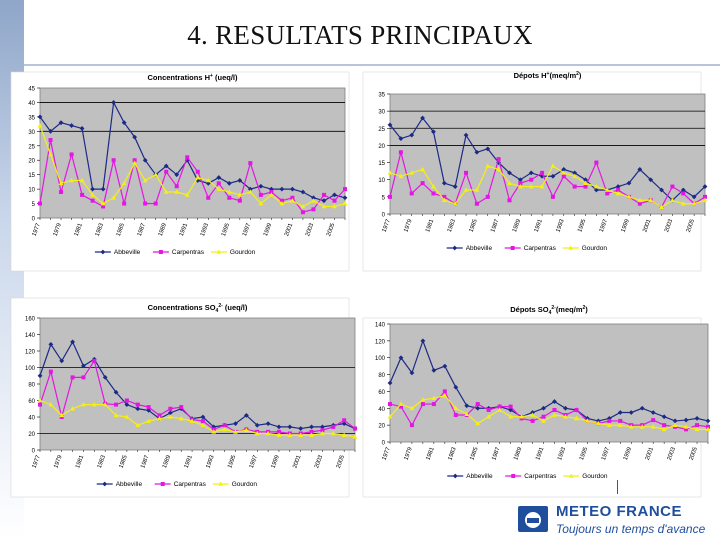 Image resolution: width=720 pixels, height=540 pixels. I want to click on y-tick-label: 5, so click(384, 198).